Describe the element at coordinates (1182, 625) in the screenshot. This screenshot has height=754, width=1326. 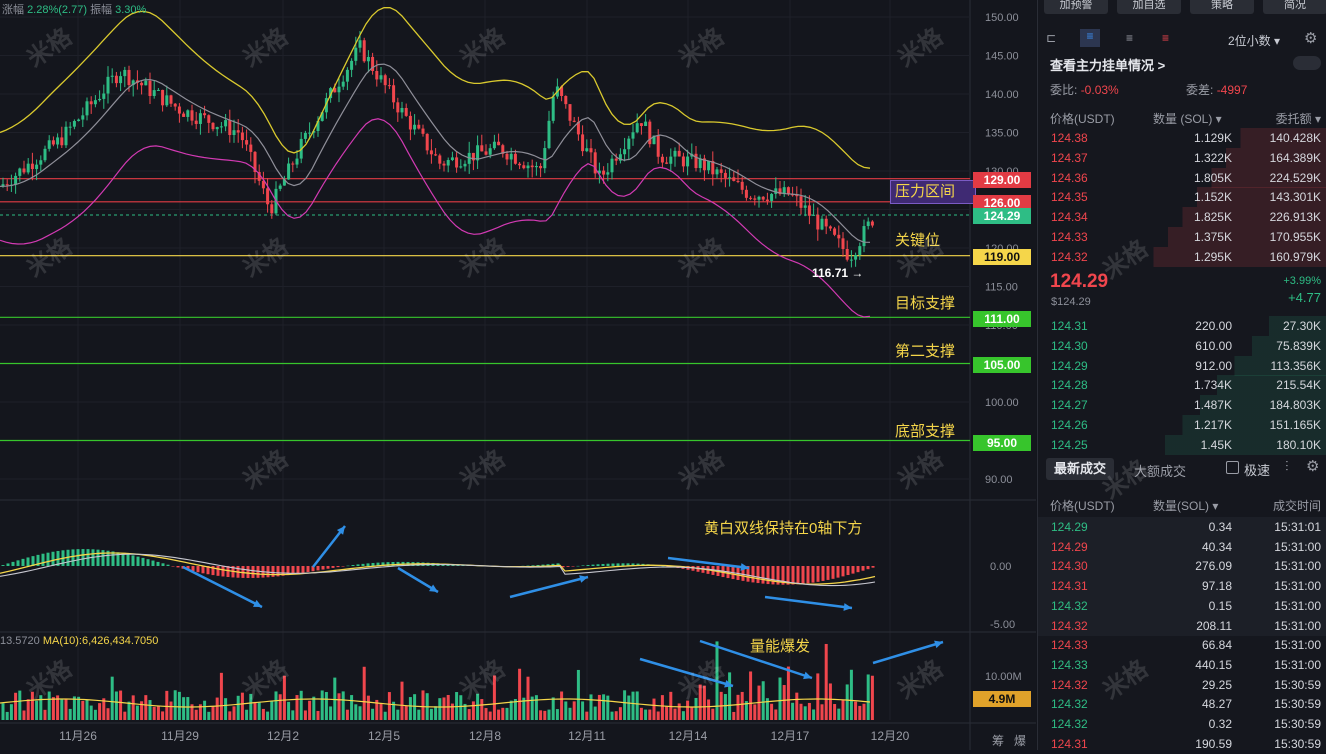
I see `trade-row: 124.32 208.11 15:31:00` at that location.